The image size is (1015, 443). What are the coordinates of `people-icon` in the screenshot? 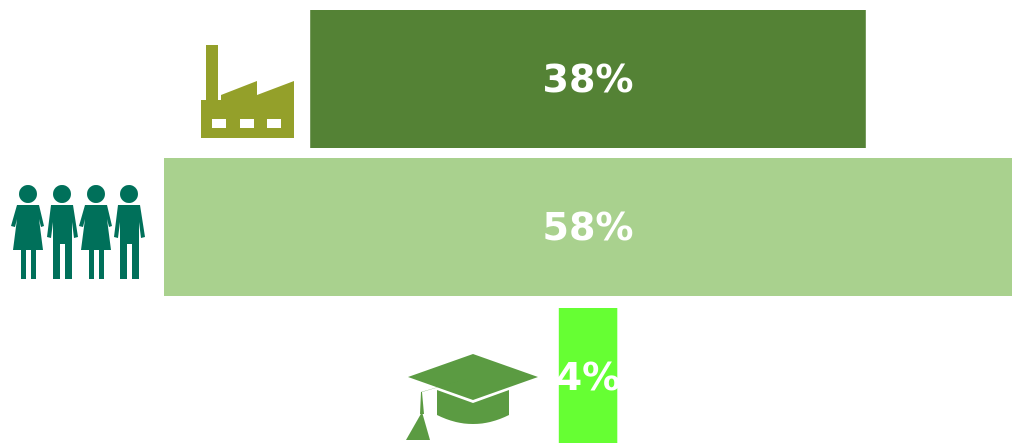 It's located at (78, 232).